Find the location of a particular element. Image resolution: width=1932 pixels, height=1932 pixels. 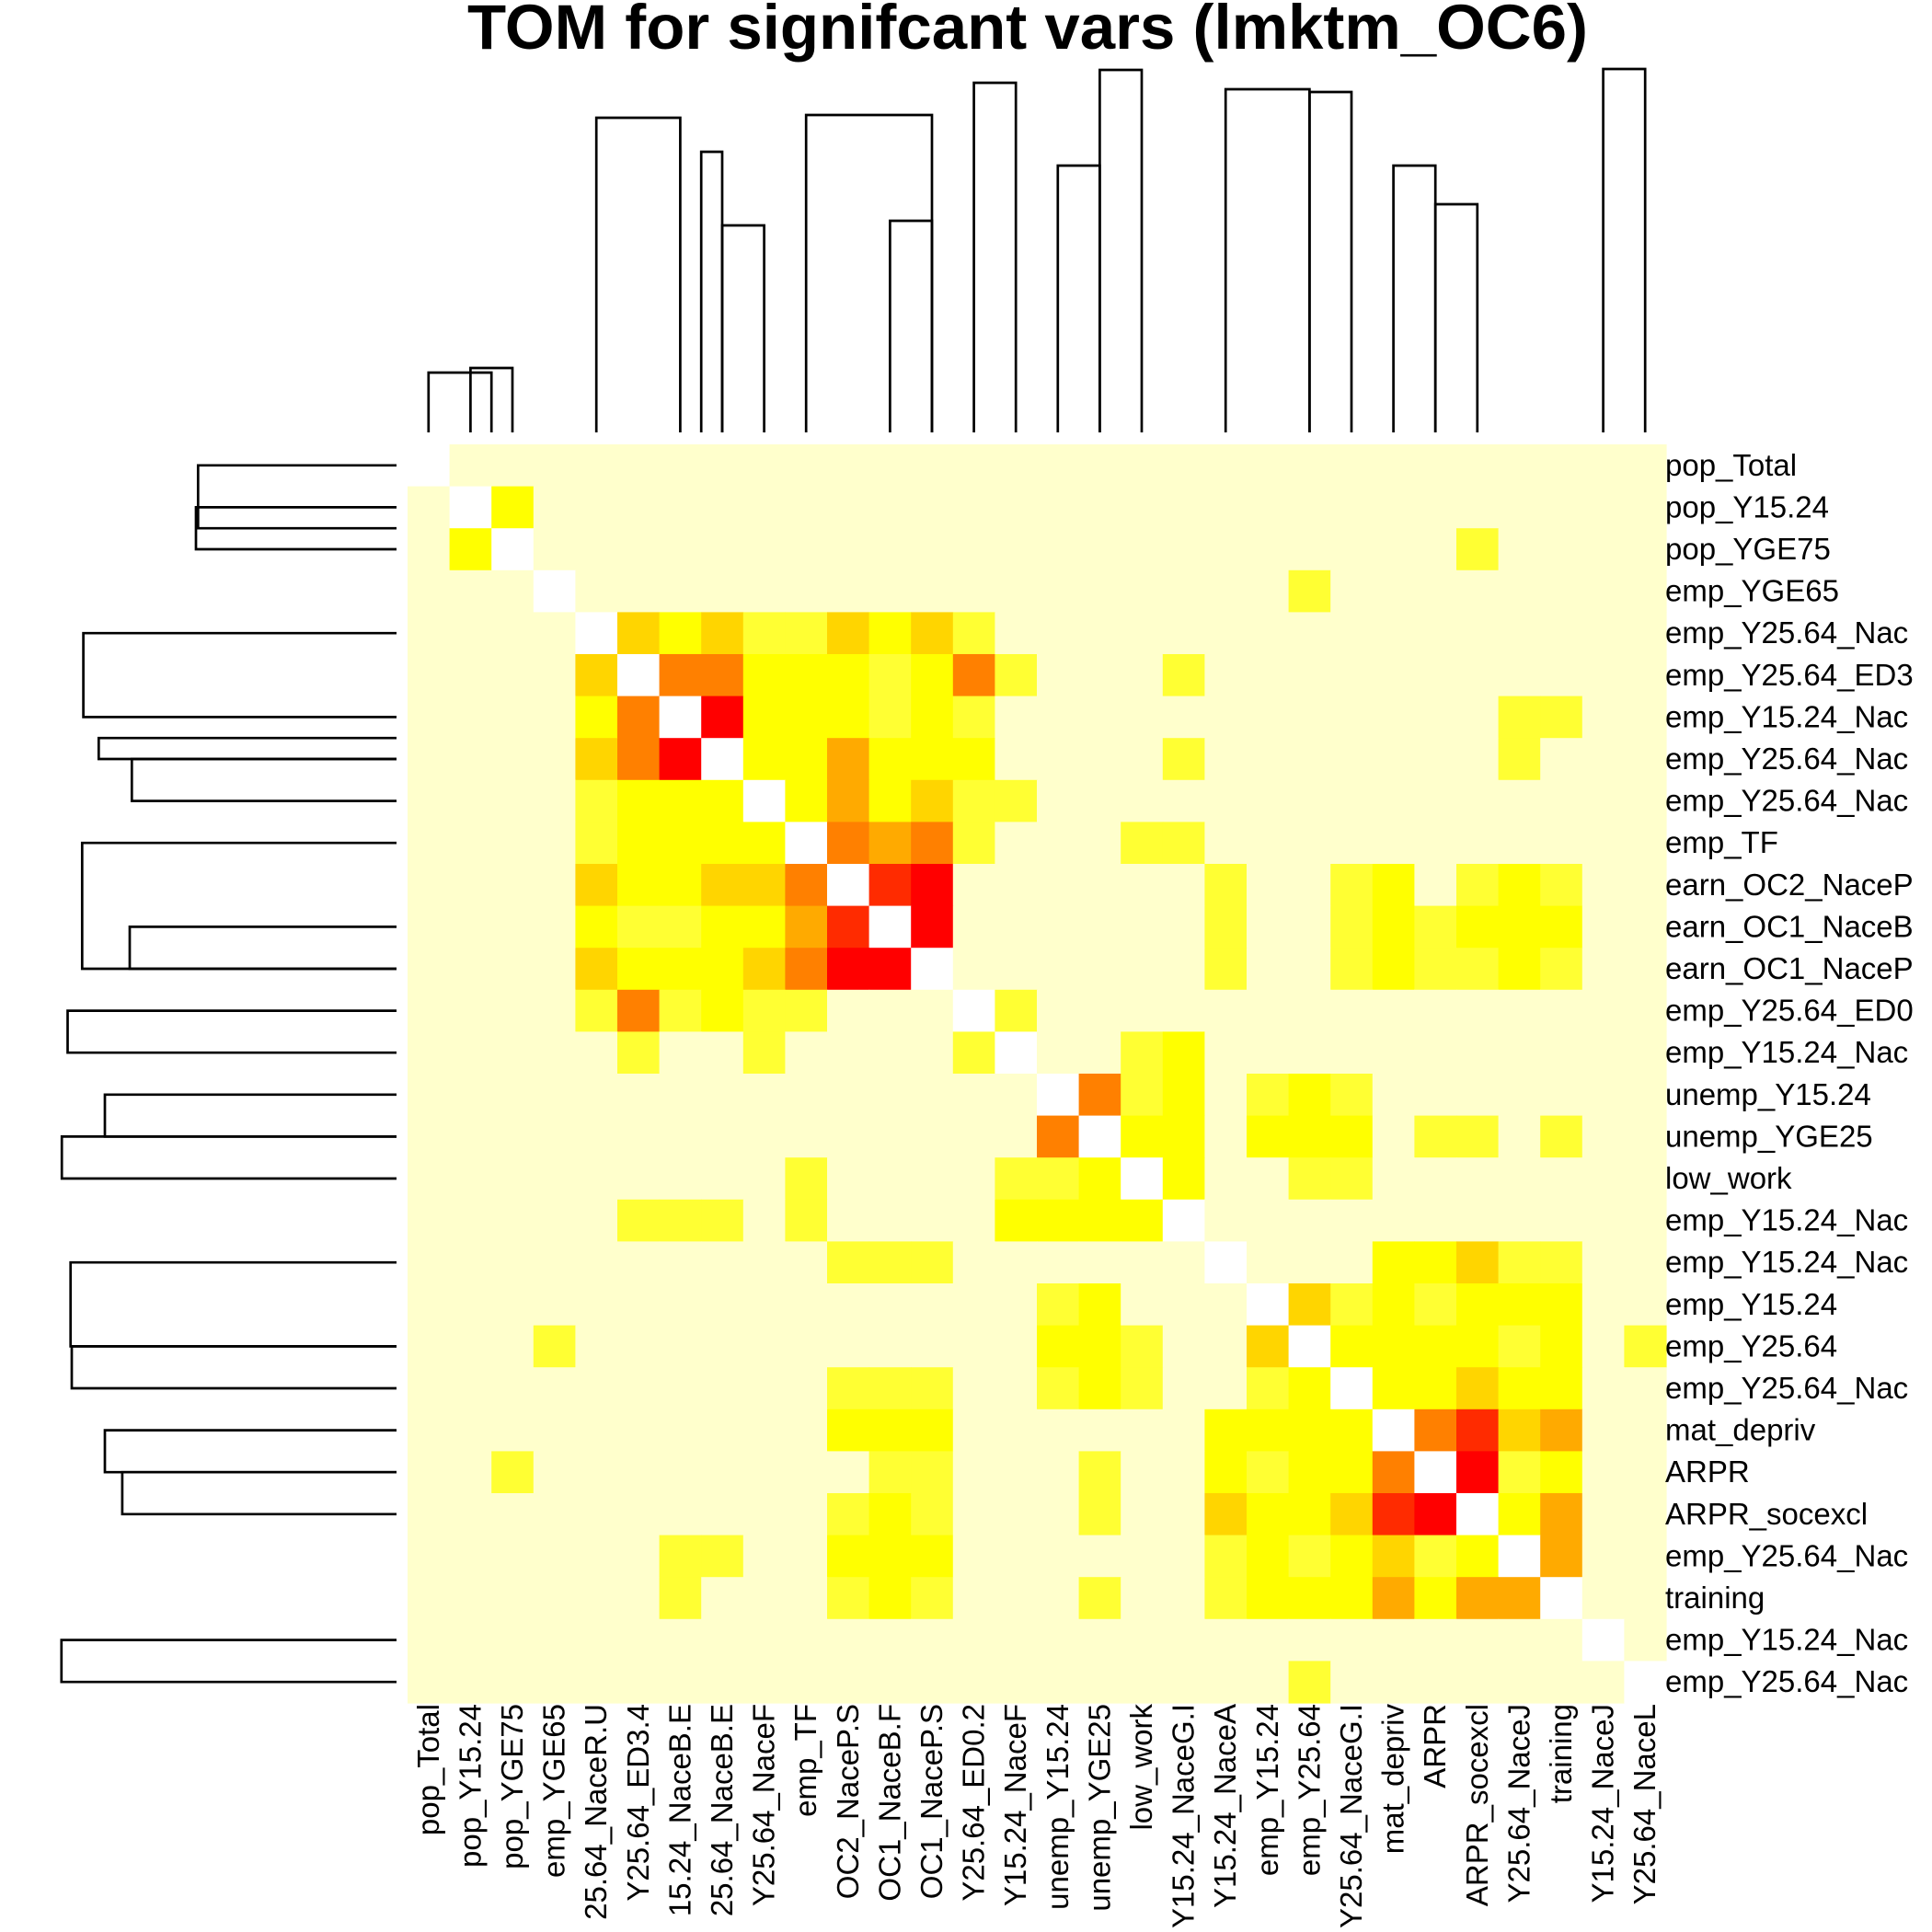

column-label: Y25.64_NaceJ is located at coordinates (1518, 1803).